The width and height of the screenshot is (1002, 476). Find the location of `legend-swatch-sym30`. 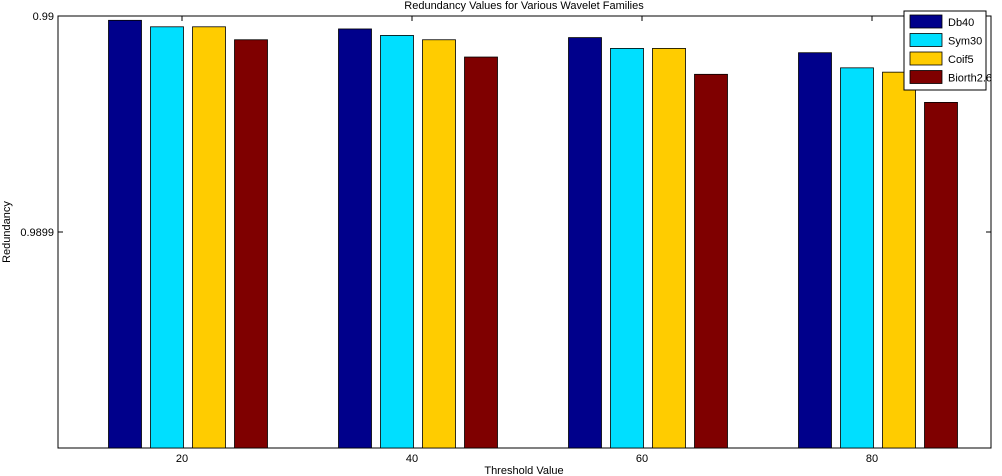

legend-swatch-sym30 is located at coordinates (926, 40).